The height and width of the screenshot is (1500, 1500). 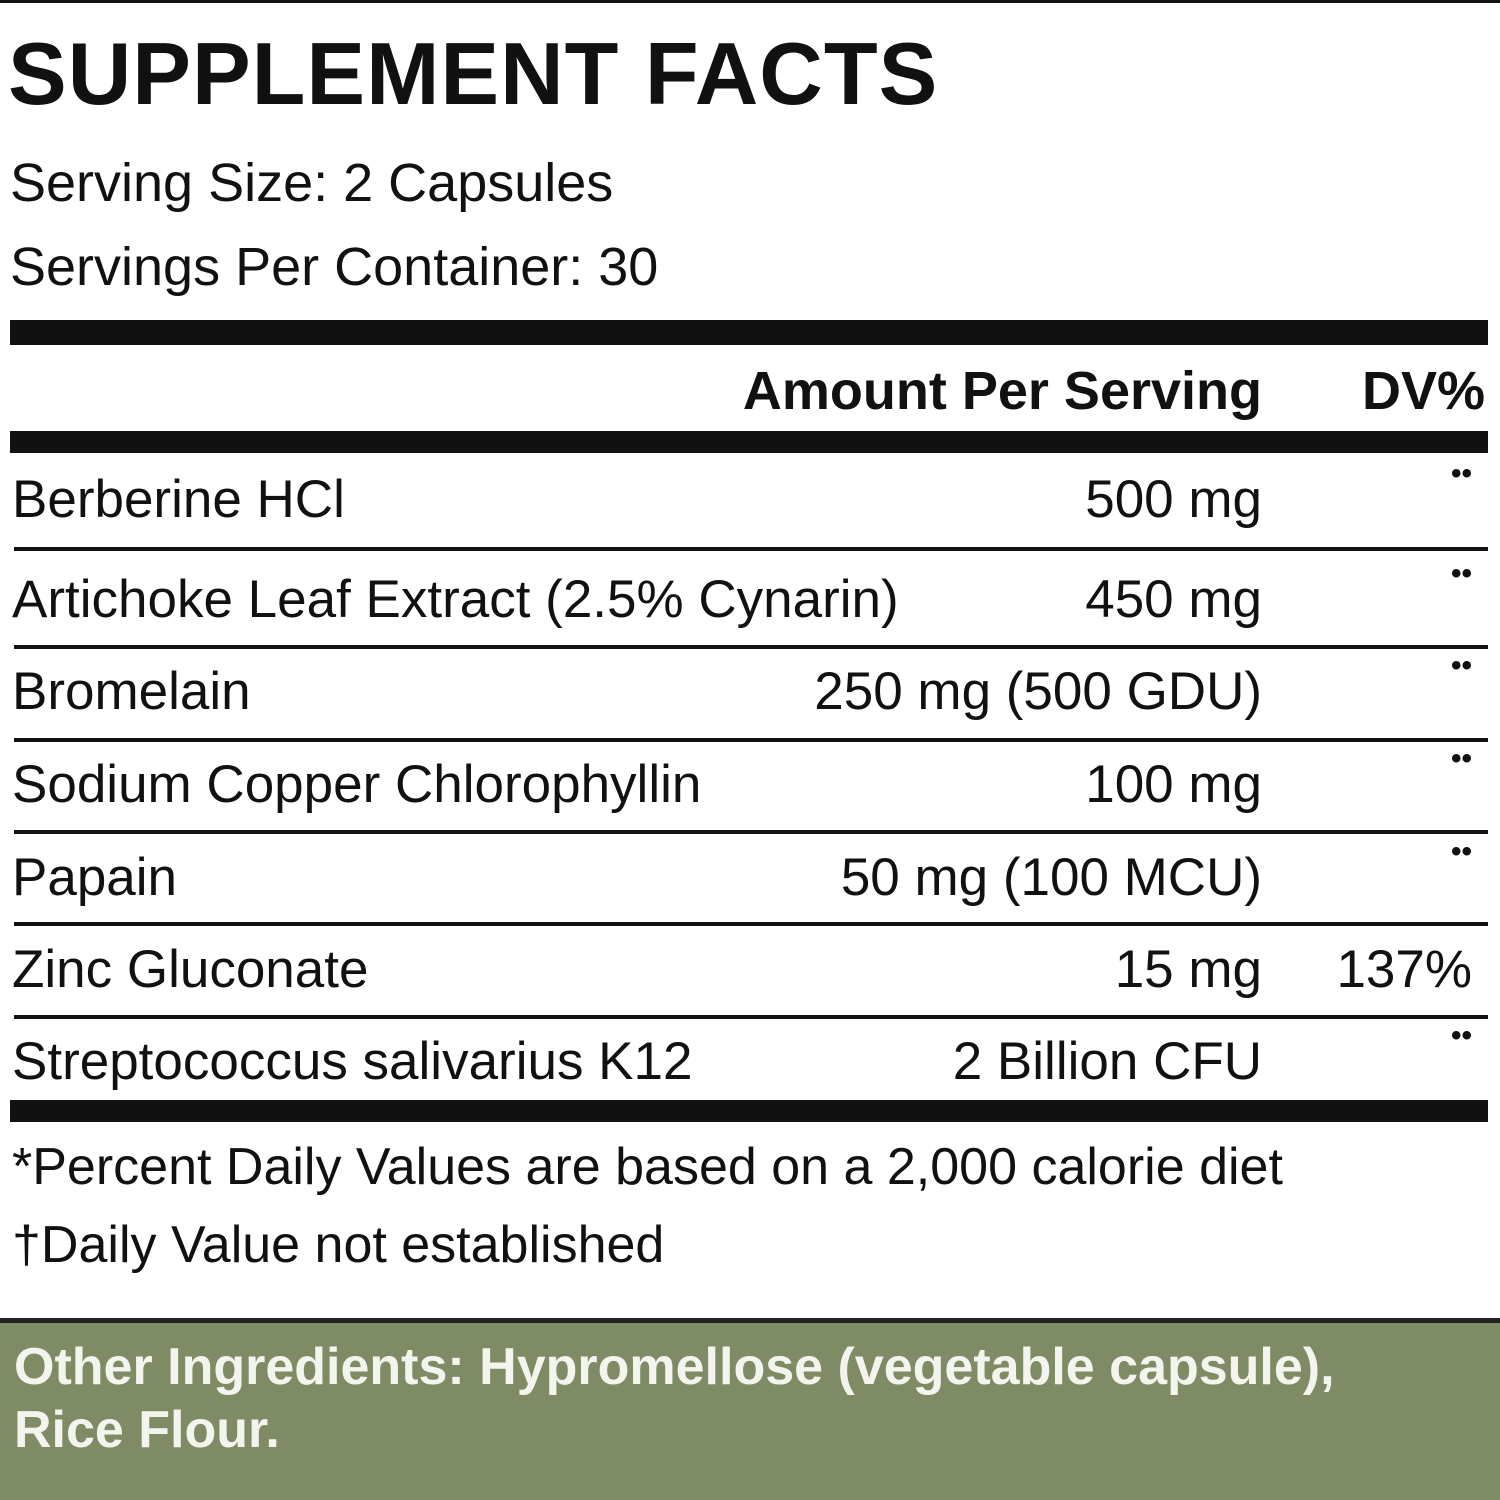 I want to click on dv-header: DV%, so click(x=1423, y=391).